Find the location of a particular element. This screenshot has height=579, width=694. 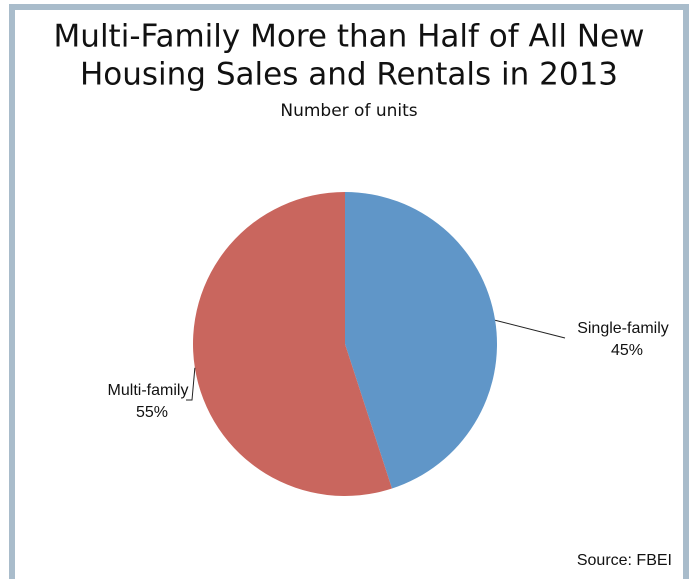

pie-slice is located at coordinates (421, 340).